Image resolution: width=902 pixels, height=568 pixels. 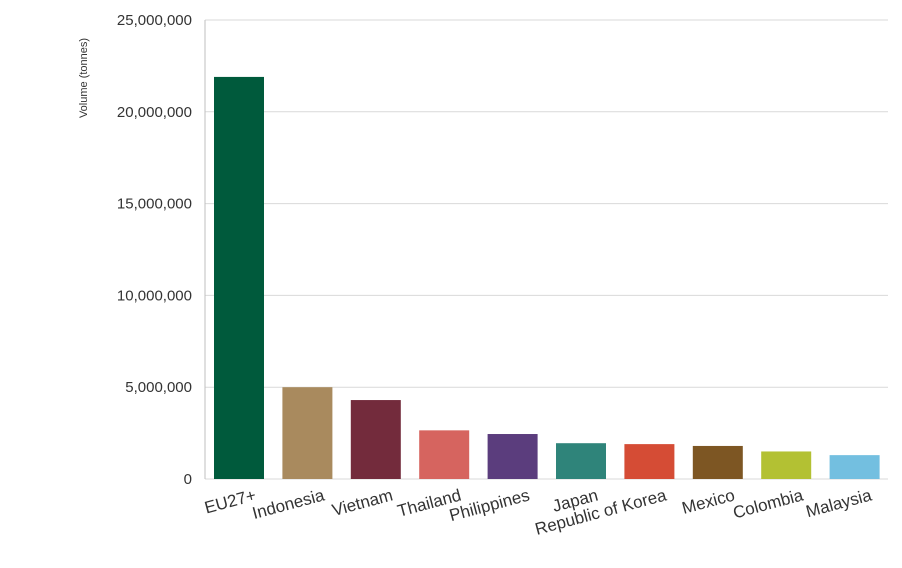 What do you see at coordinates (307, 433) in the screenshot?
I see `bar-indonesia` at bounding box center [307, 433].